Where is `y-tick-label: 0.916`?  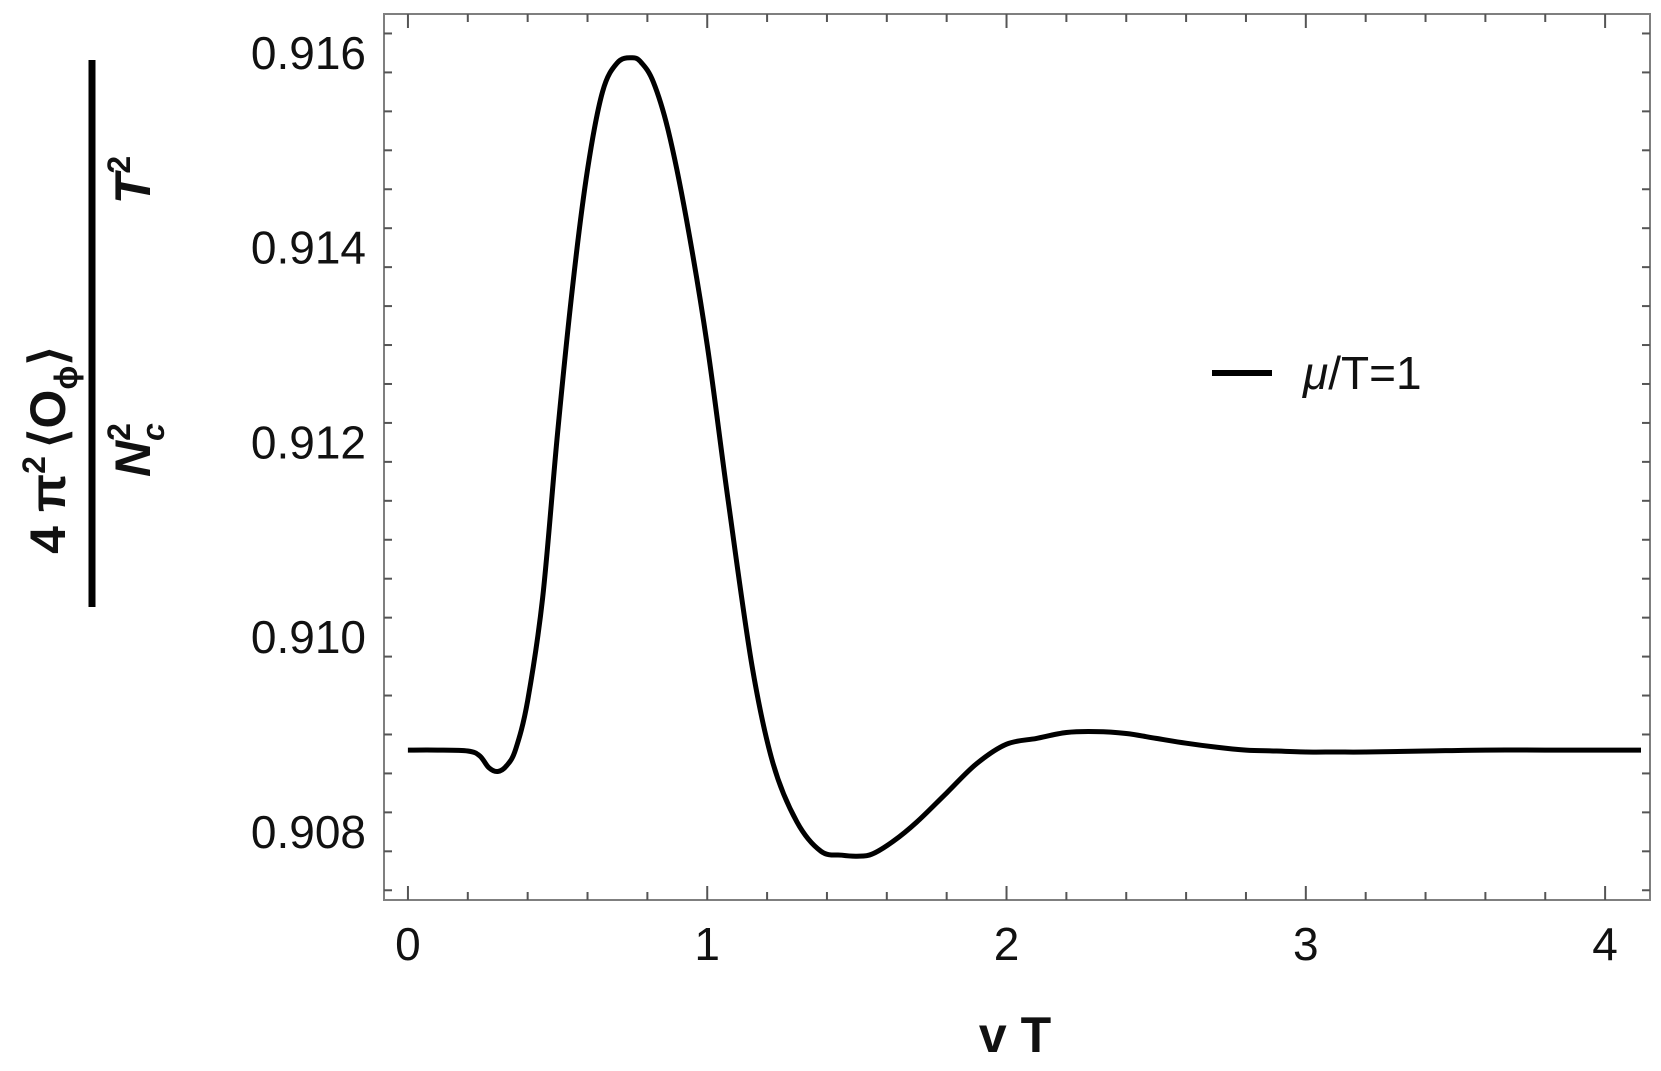
y-tick-label: 0.916 is located at coordinates (308, 53).